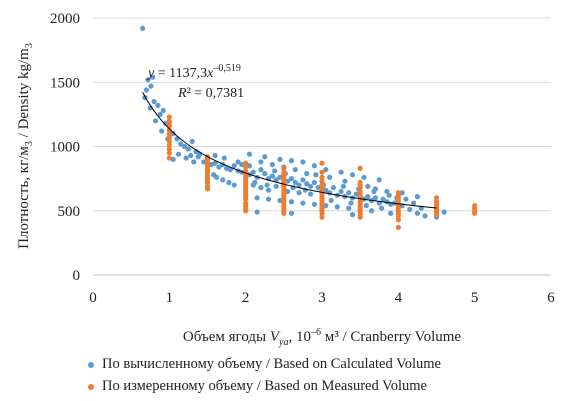 The height and width of the screenshot is (401, 573). Describe the element at coordinates (170, 298) in the screenshot. I see `x-tick-label: 1` at that location.